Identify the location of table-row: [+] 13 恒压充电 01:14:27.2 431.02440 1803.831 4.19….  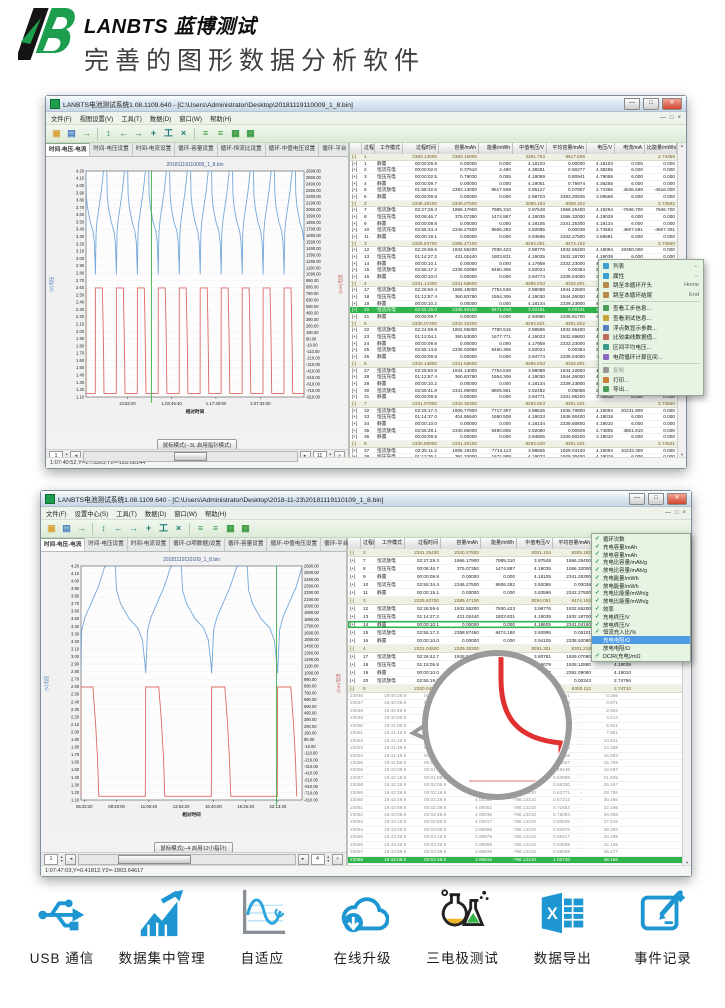
(514, 257).